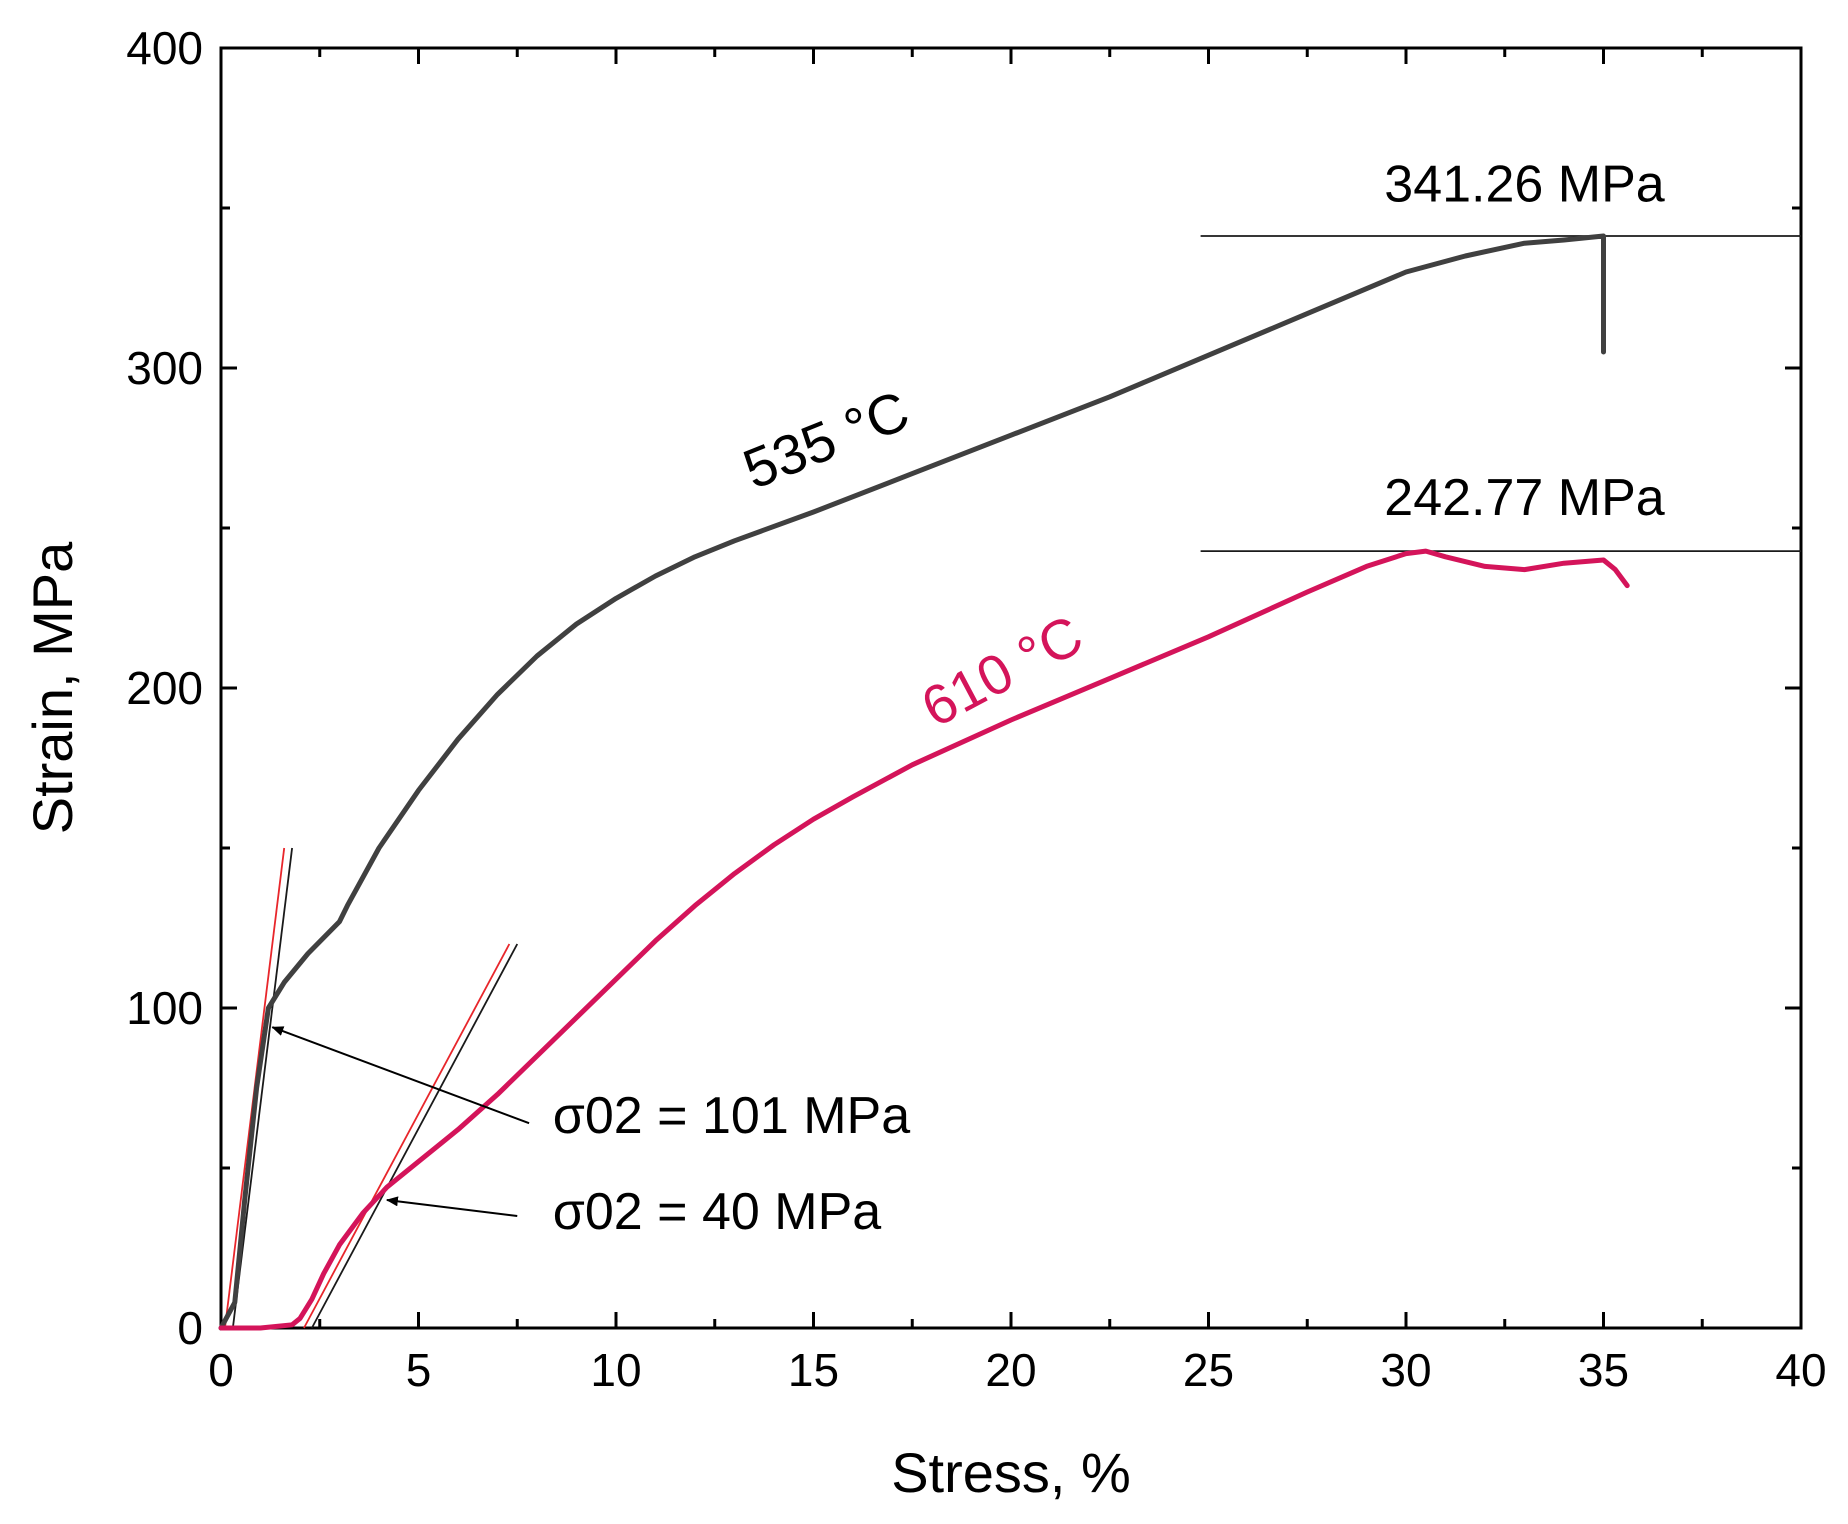 This screenshot has width=1848, height=1524. I want to click on annotation-label: 242.77 MPa, so click(1524, 498).